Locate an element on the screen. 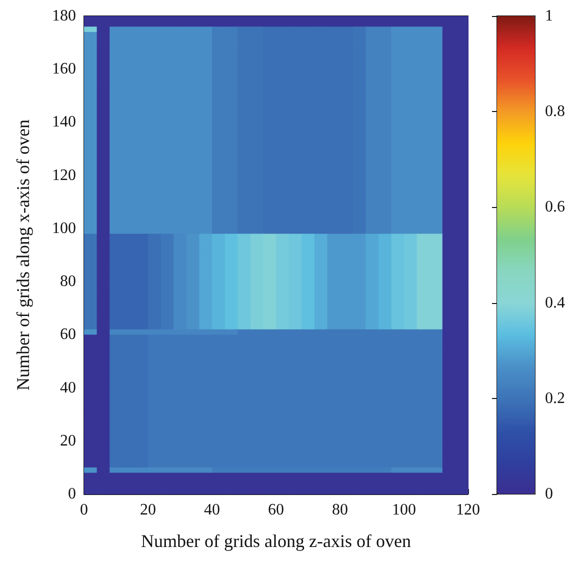 Image resolution: width=578 pixels, height=564 pixels. color-bar-label: 1 is located at coordinates (549, 16).